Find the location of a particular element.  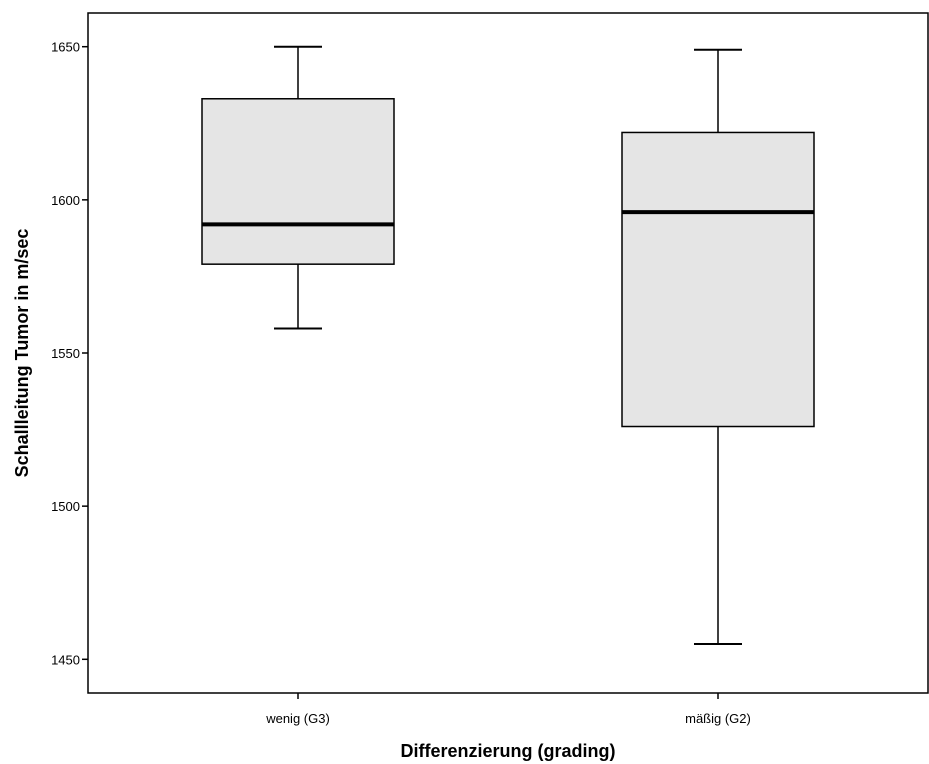

y-axis: 1450 1500 1550 1600 1650 is located at coordinates (69, 353).